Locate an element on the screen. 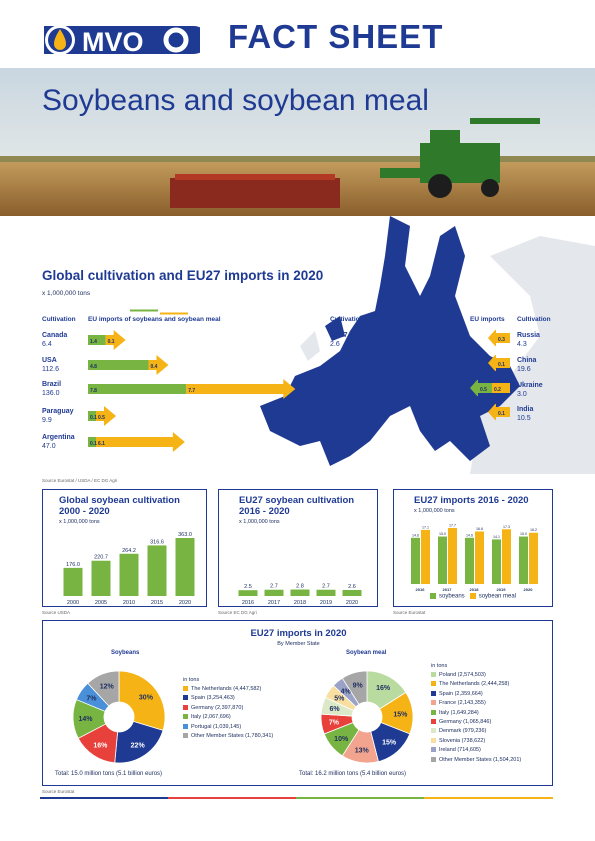 This screenshot has height=841, width=595. right-country-2: Ukraine is located at coordinates (530, 385).